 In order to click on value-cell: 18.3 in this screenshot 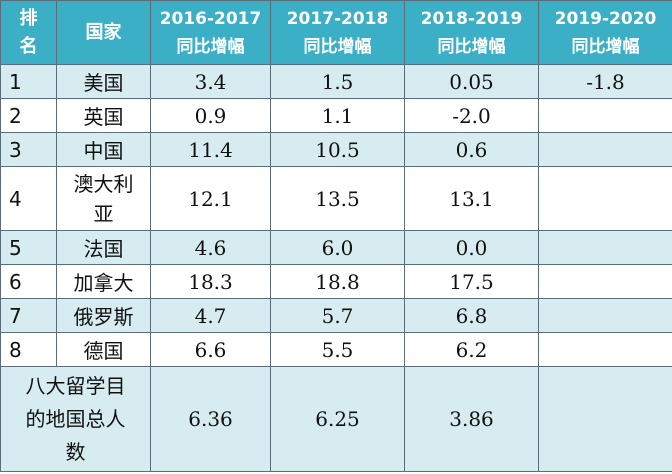, I will do `click(210, 281)`.